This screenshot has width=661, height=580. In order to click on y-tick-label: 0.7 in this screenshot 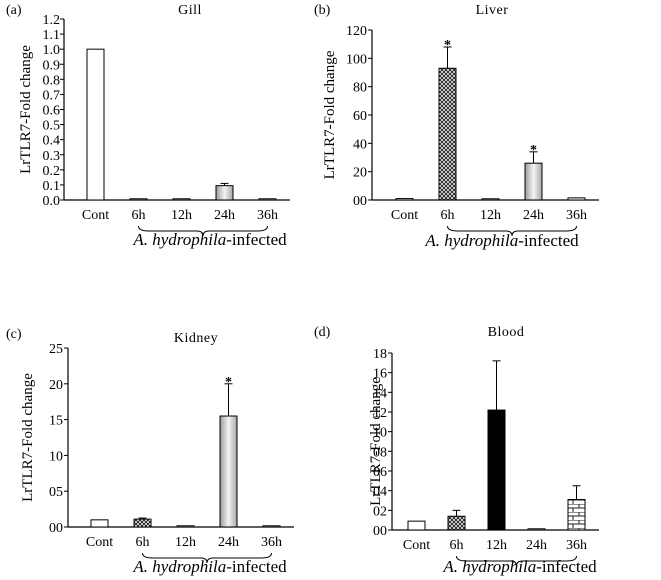, I will do `click(52, 95)`.